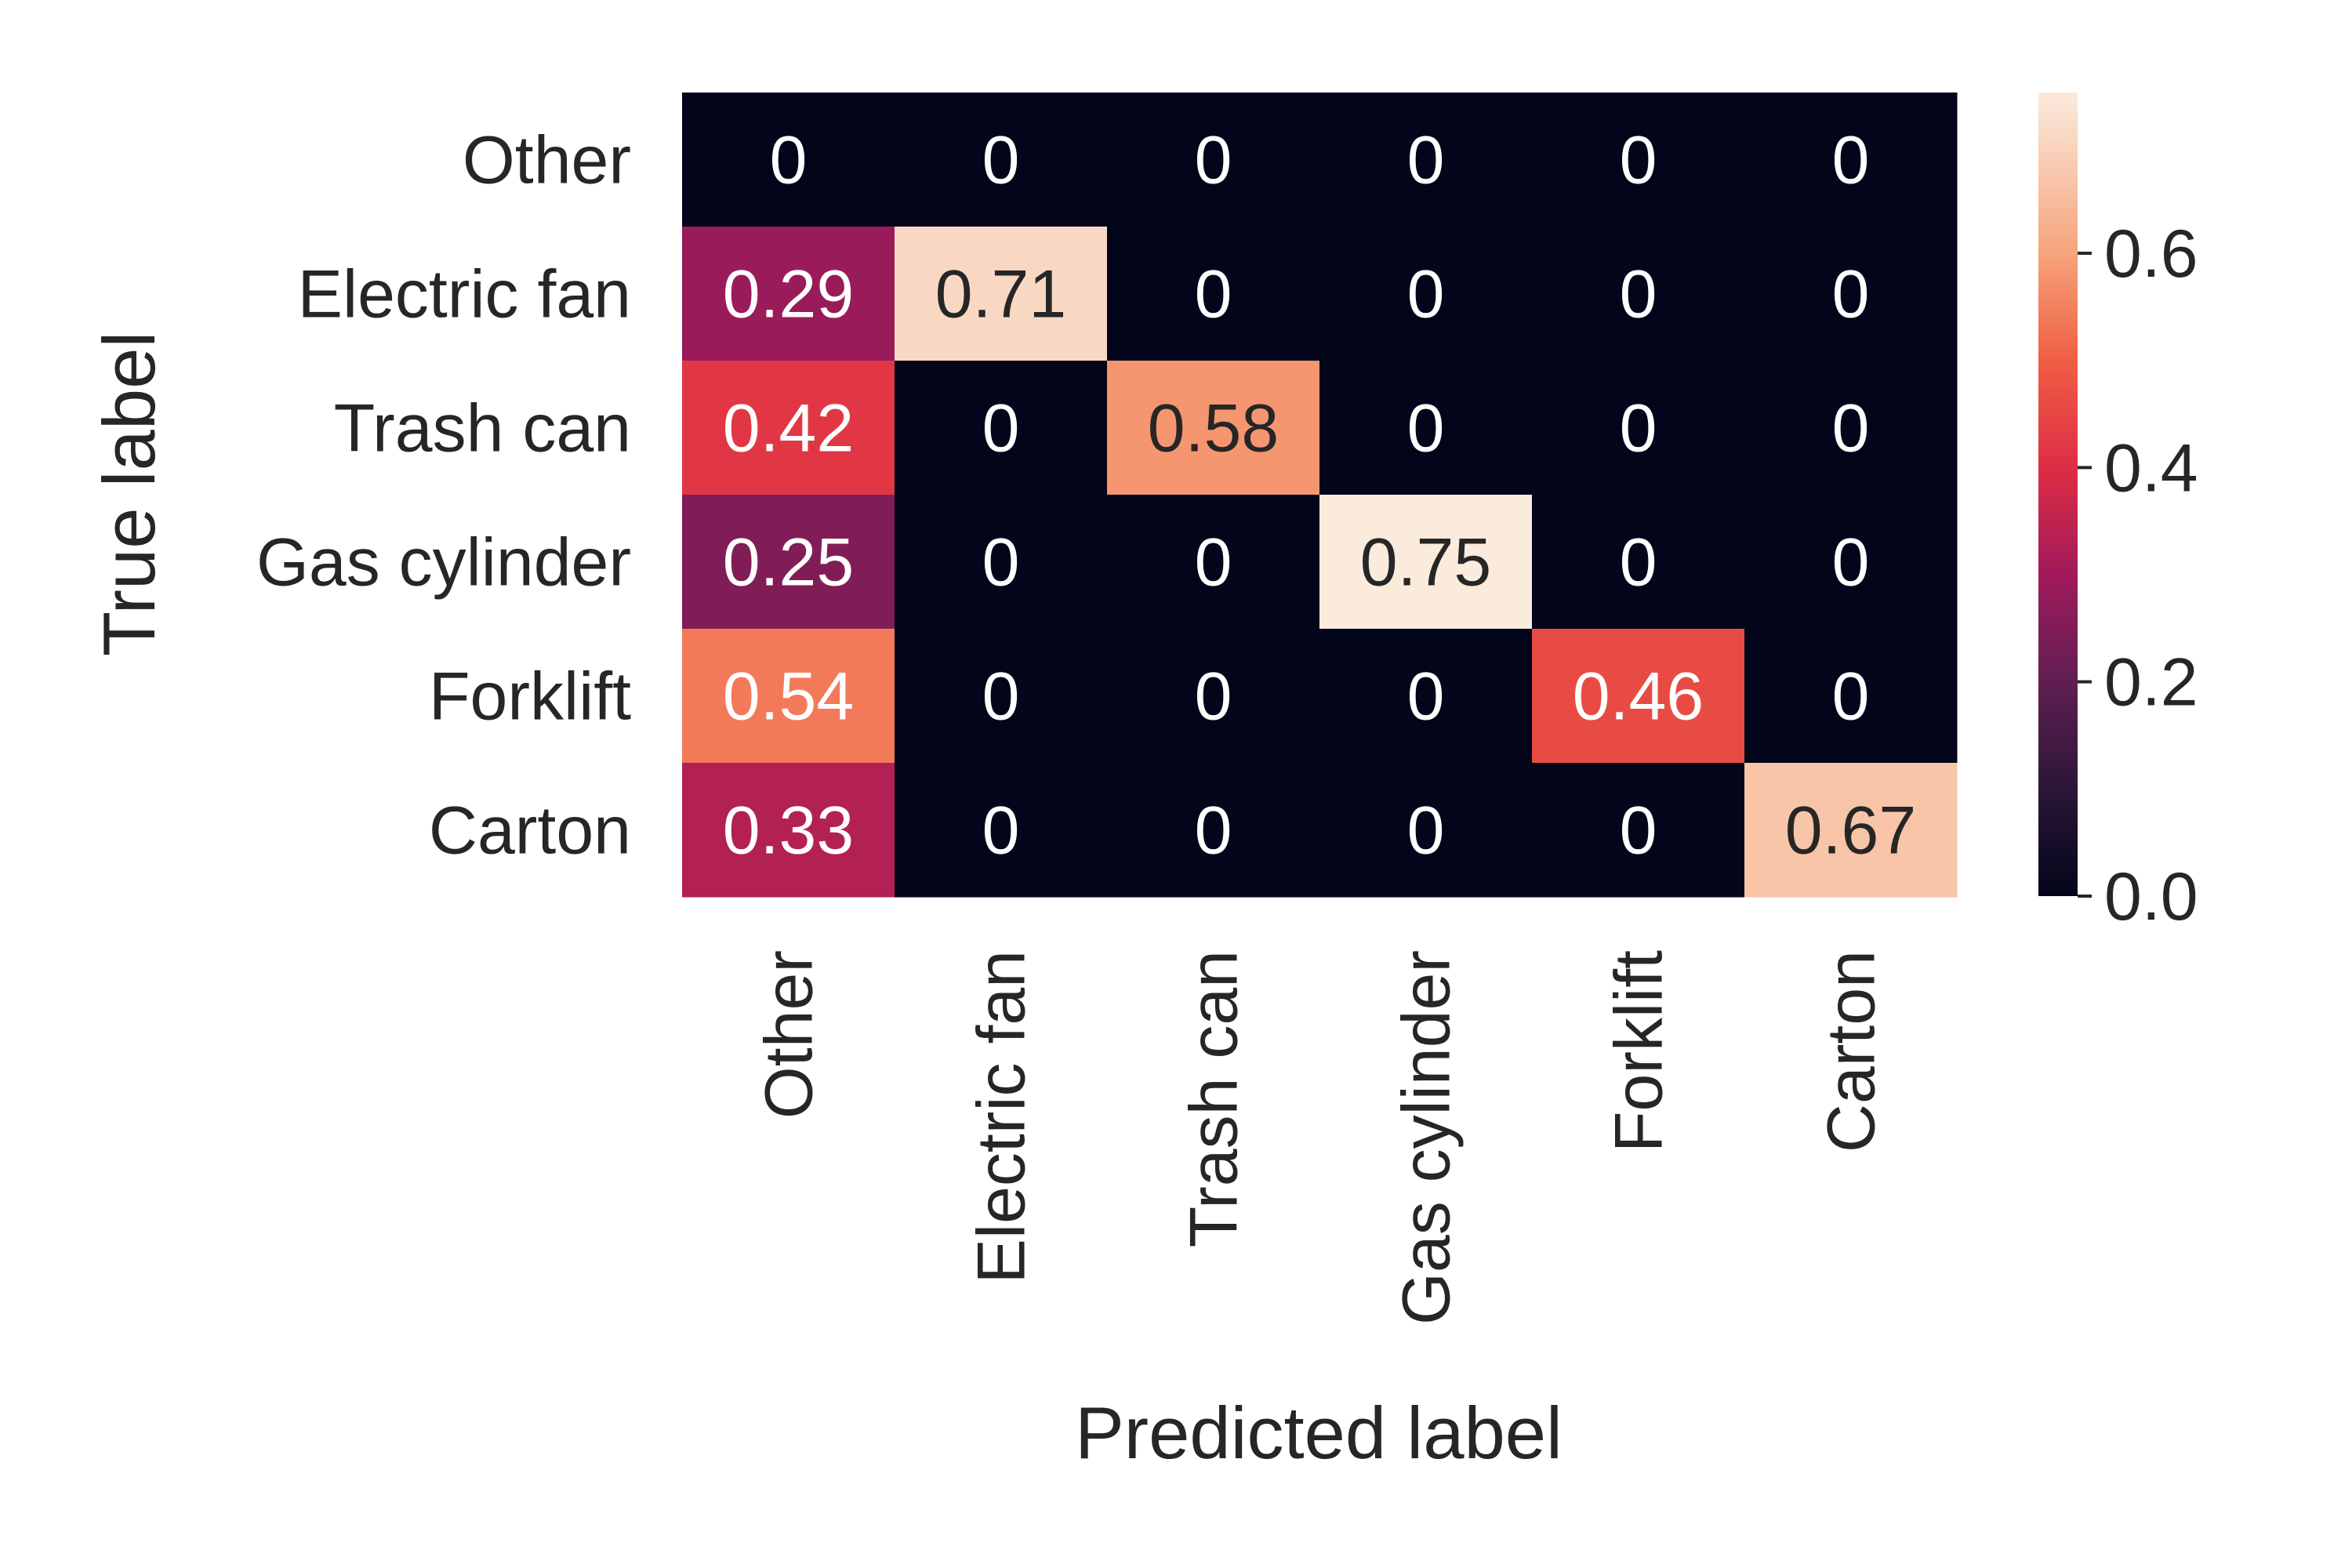 Image resolution: width=2352 pixels, height=1568 pixels. I want to click on heatmap-cell-r3-c4, so click(1639, 562).